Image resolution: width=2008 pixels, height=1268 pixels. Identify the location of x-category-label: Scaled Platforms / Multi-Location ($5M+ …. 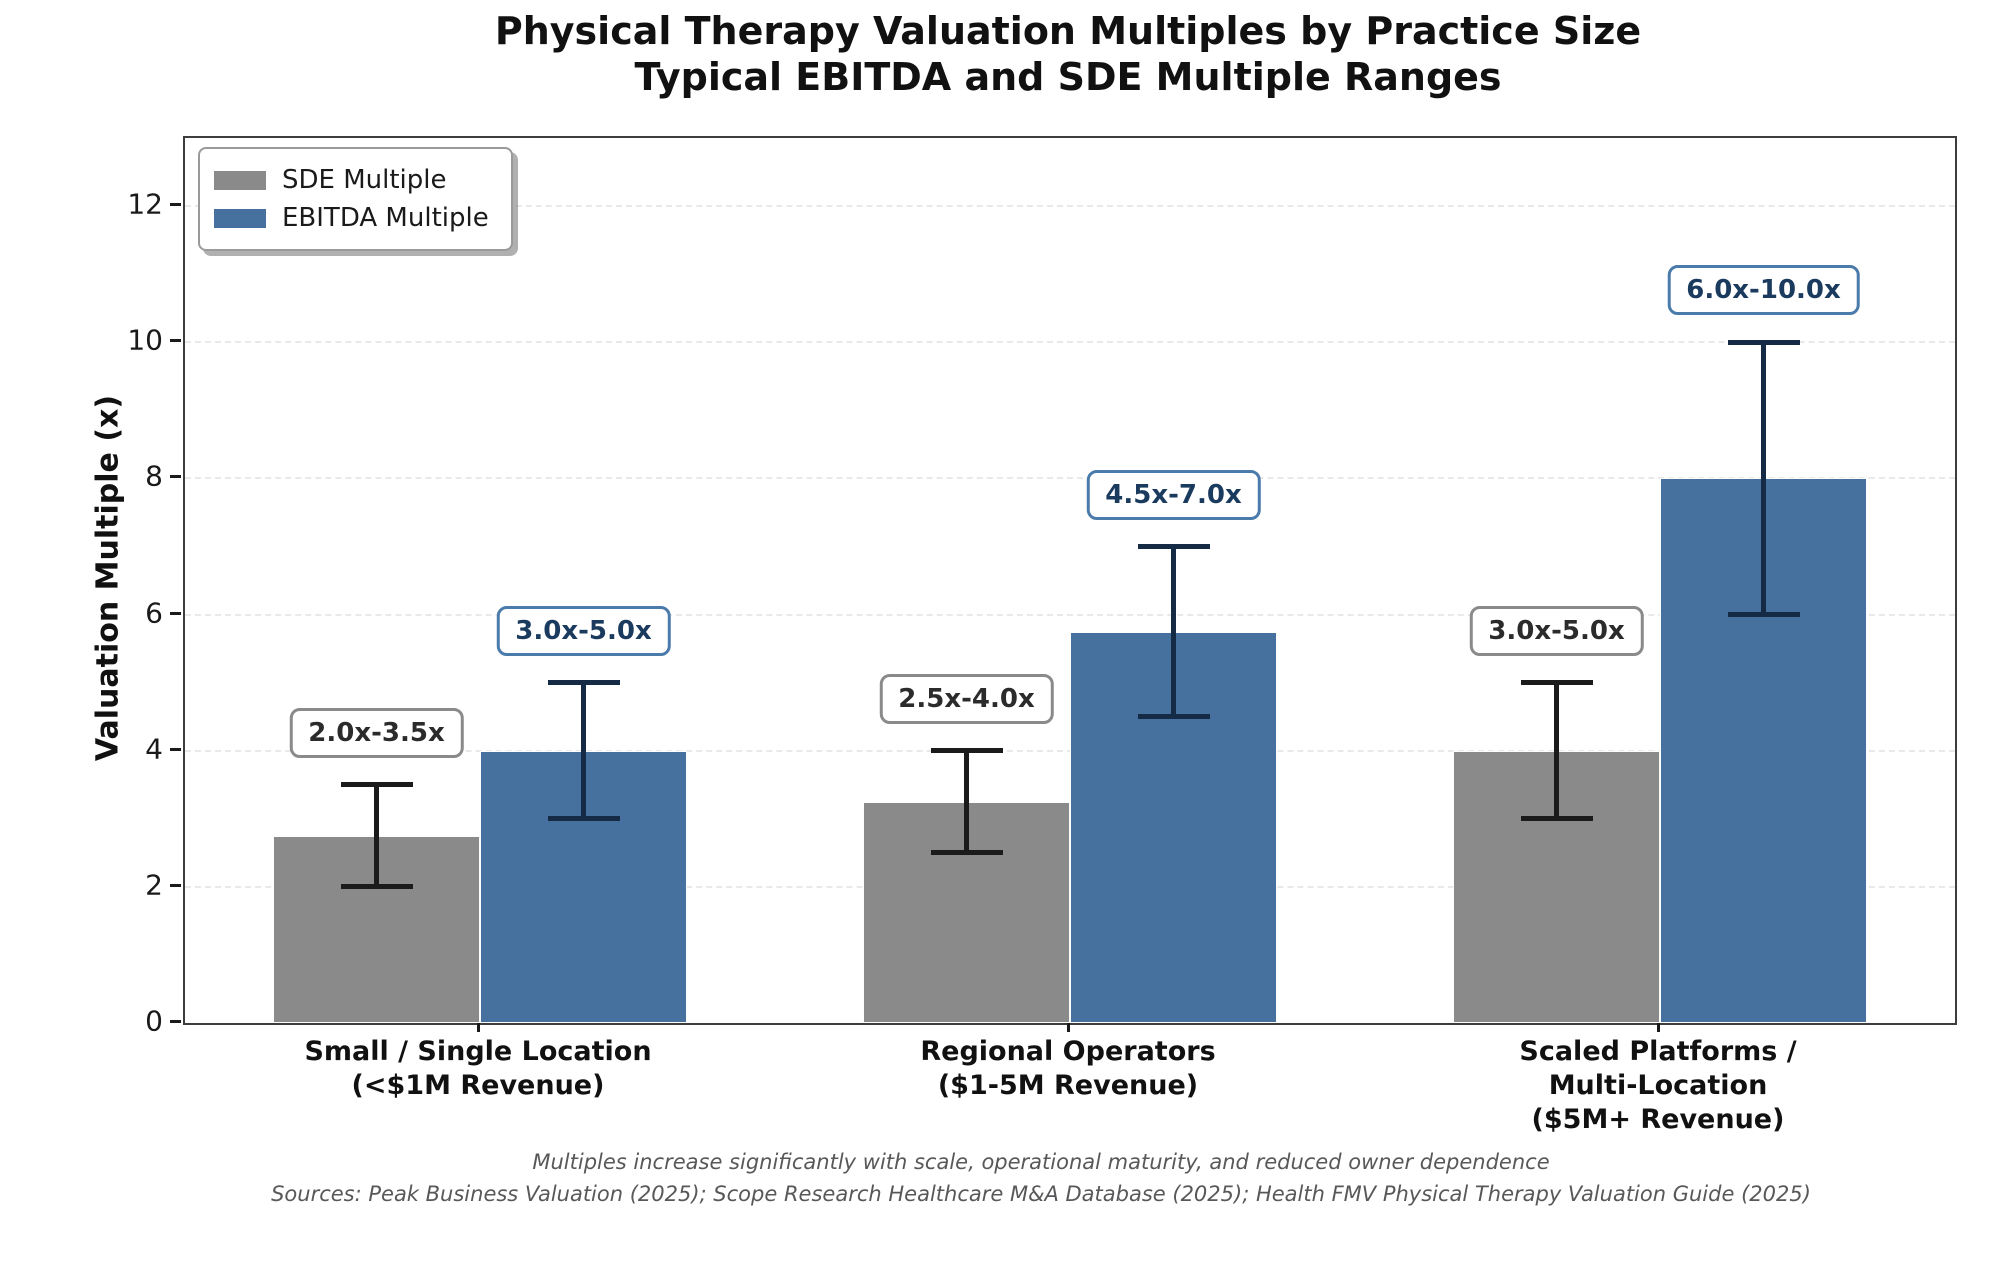
(1658, 1085).